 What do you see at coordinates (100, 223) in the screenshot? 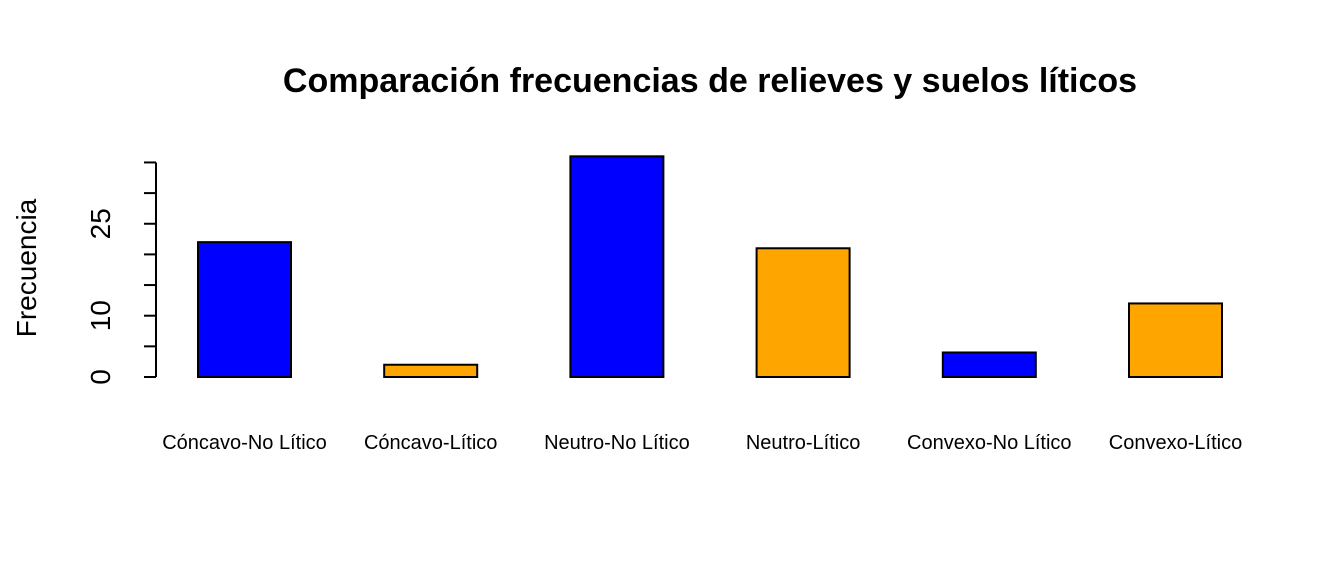
I see `y-tick-label: 25` at bounding box center [100, 223].